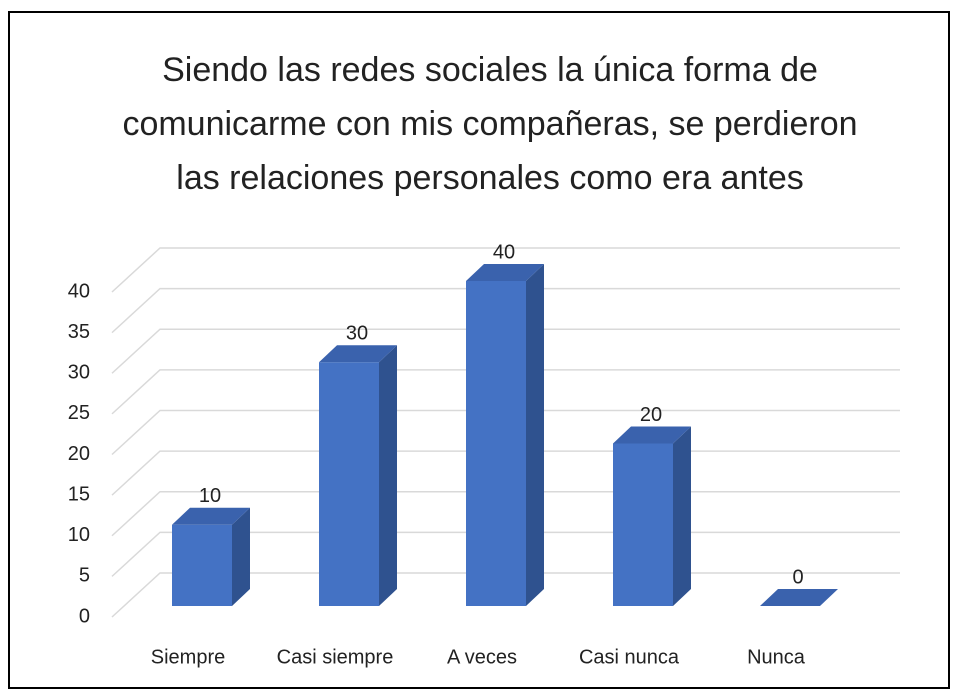 The height and width of the screenshot is (691, 958). Describe the element at coordinates (79, 535) in the screenshot. I see `y-tick-label: 10` at that location.